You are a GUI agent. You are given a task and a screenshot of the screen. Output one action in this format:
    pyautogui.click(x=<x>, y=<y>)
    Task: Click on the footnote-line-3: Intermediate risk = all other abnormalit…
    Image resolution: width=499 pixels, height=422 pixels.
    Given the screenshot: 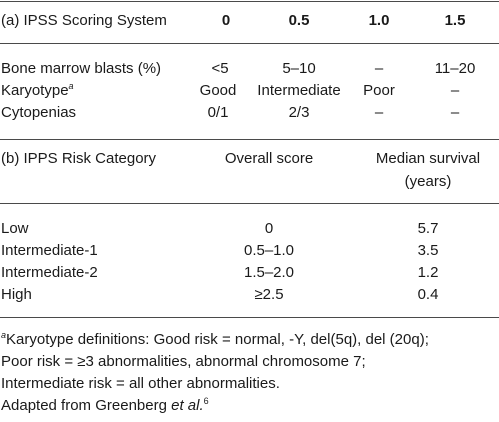 What is the action you would take?
    pyautogui.click(x=140, y=383)
    